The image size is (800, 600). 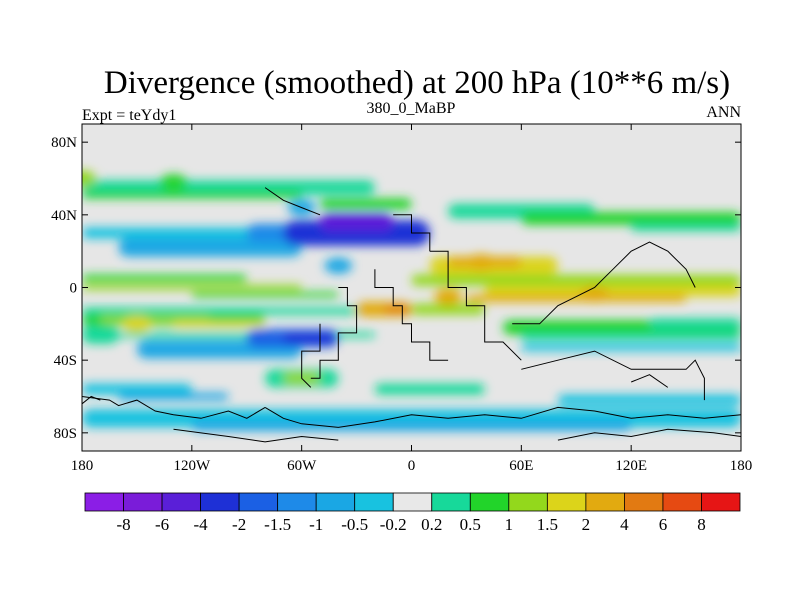 What do you see at coordinates (192, 466) in the screenshot?
I see `x-tick-label: 120W` at bounding box center [192, 466].